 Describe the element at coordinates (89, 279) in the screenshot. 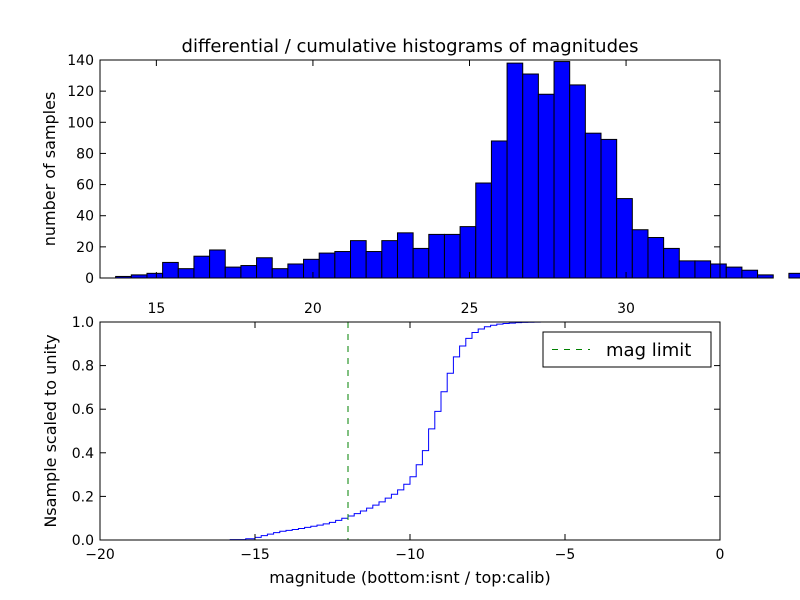

I see `y-tick-label: 0` at that location.